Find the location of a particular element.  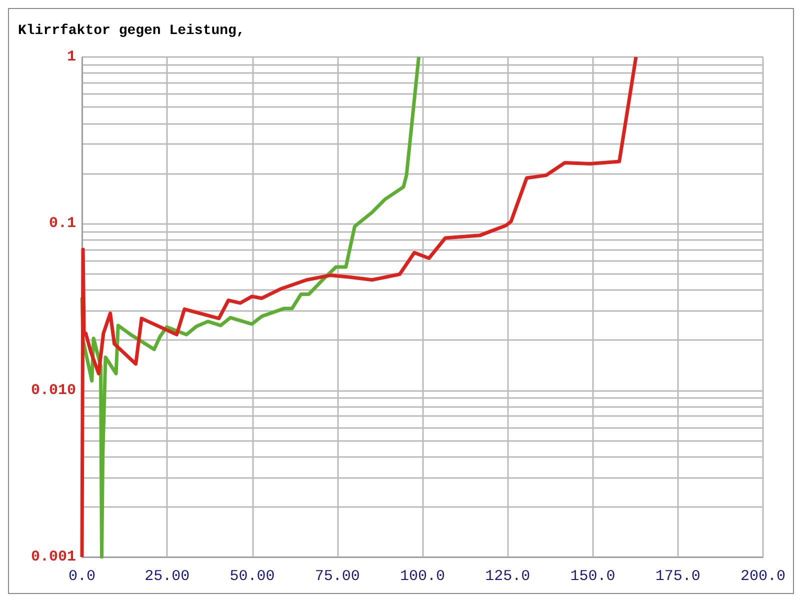

x-tick-label: 125.0 is located at coordinates (507, 576).